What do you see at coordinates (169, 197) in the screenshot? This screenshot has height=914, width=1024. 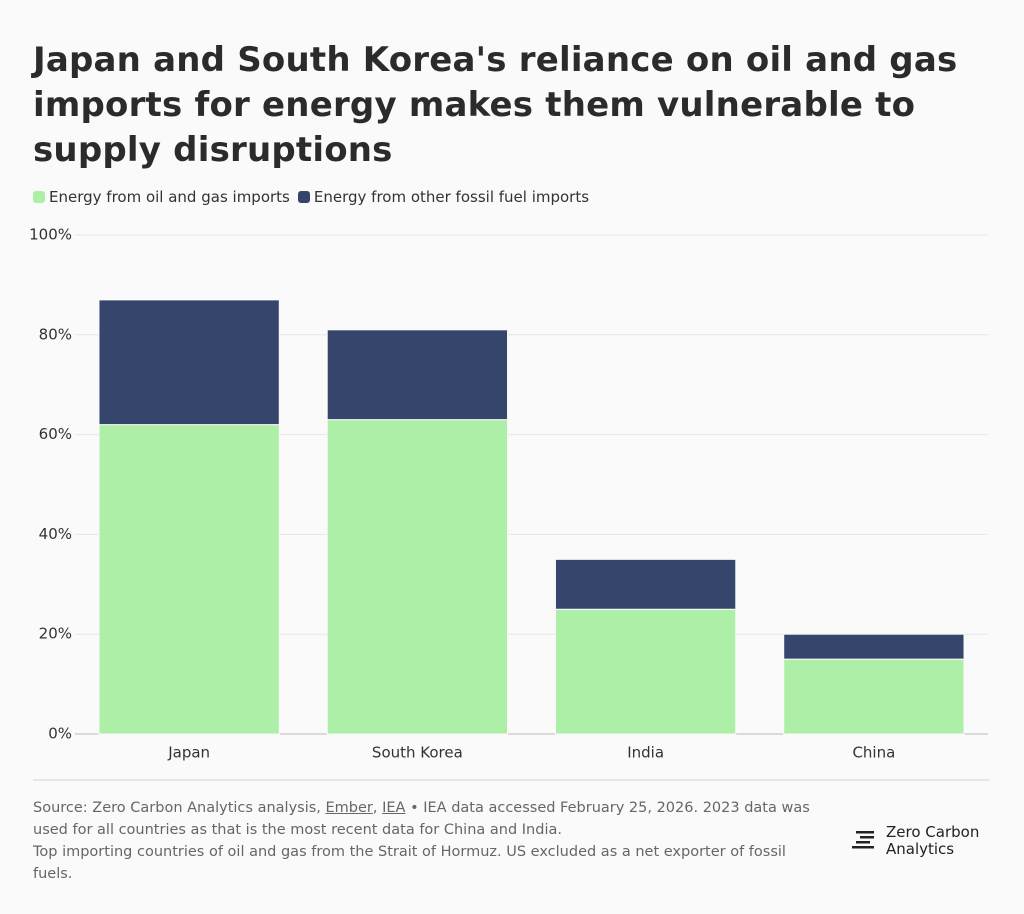 I see `legend-label: Energy from oil and gas imports` at bounding box center [169, 197].